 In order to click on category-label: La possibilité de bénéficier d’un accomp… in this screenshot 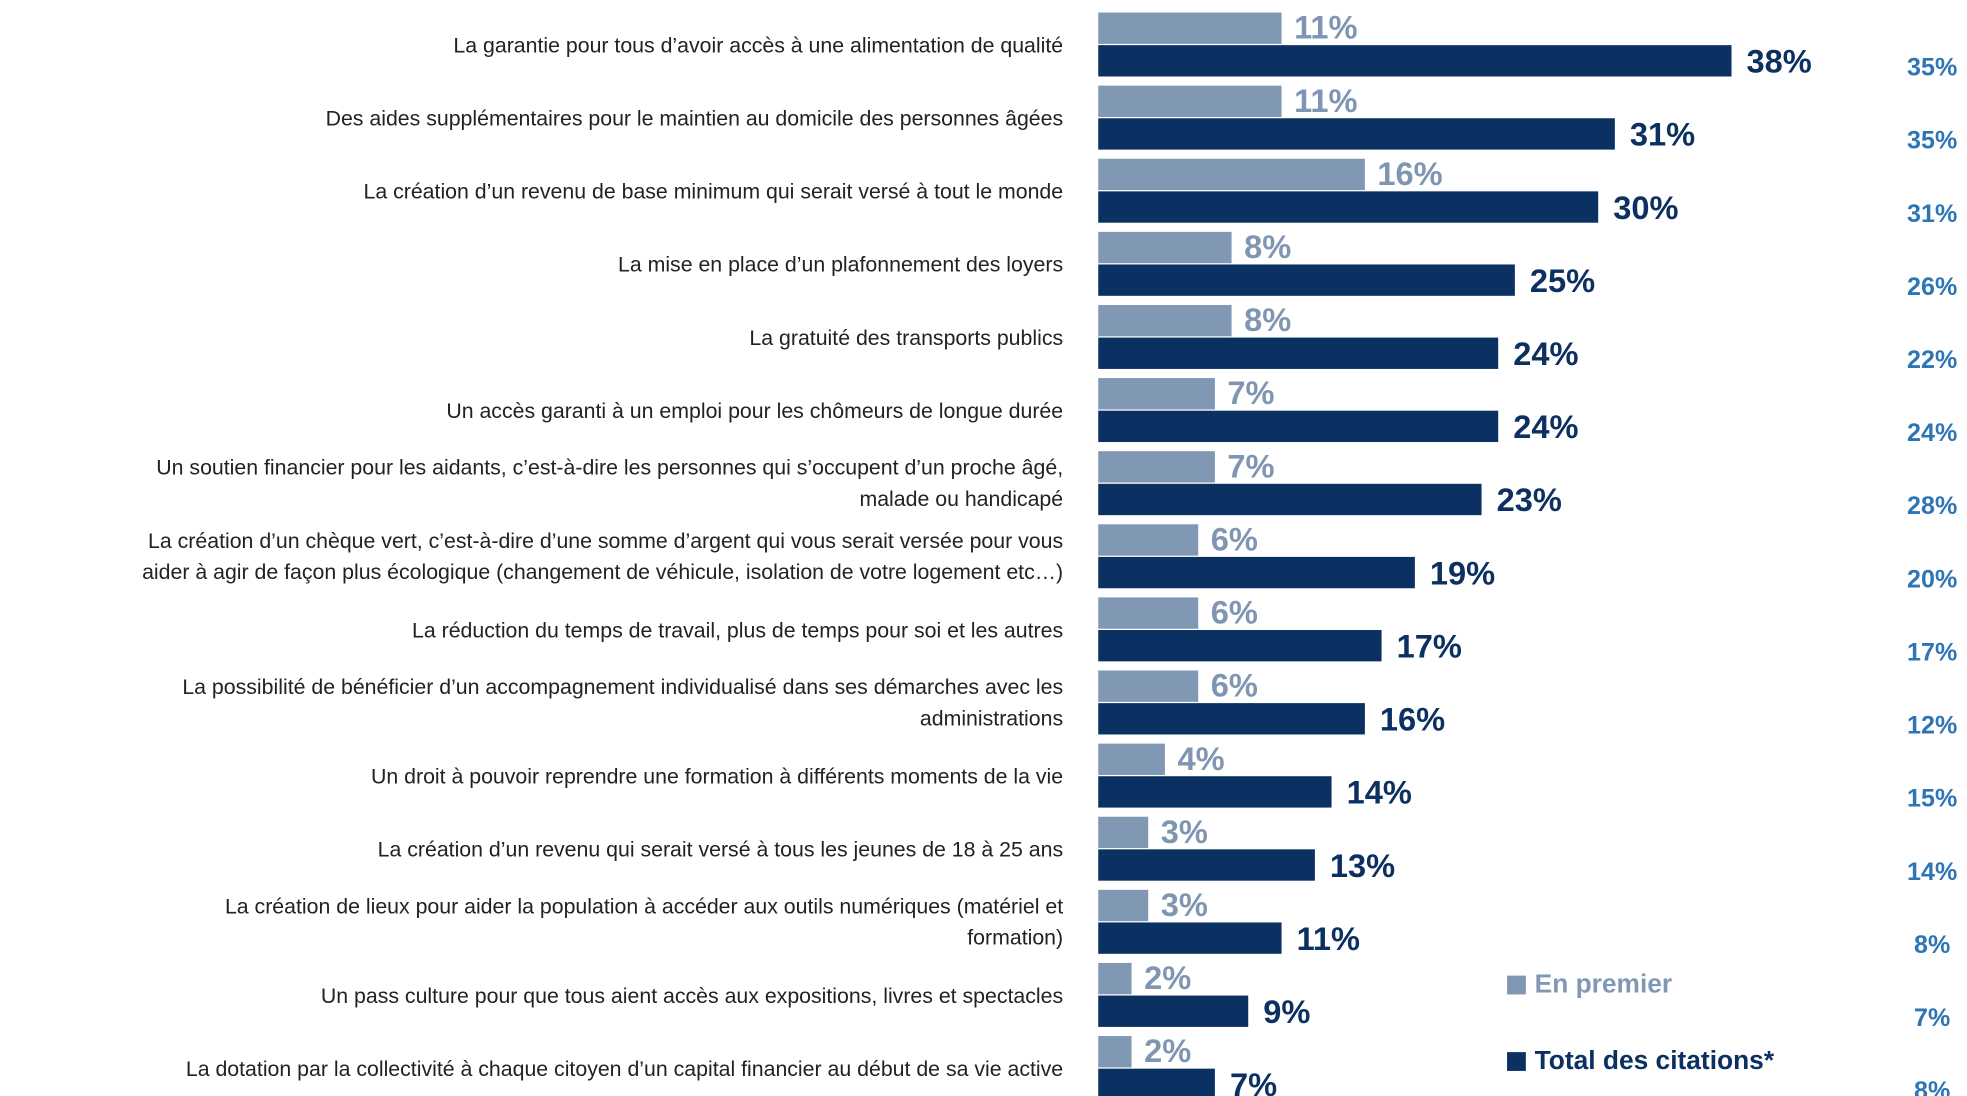, I will do `click(622, 702)`.